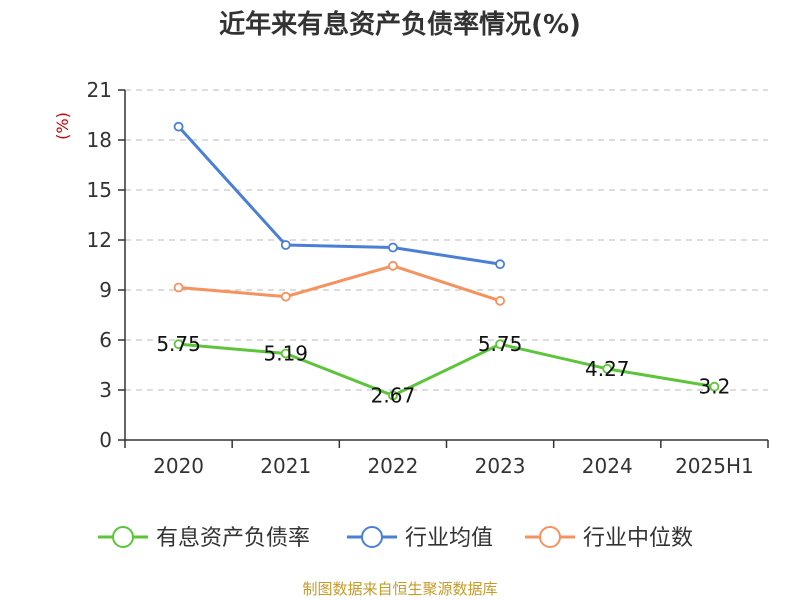 The image size is (800, 600). I want to click on x-tick-label: 2021, so click(285, 466).